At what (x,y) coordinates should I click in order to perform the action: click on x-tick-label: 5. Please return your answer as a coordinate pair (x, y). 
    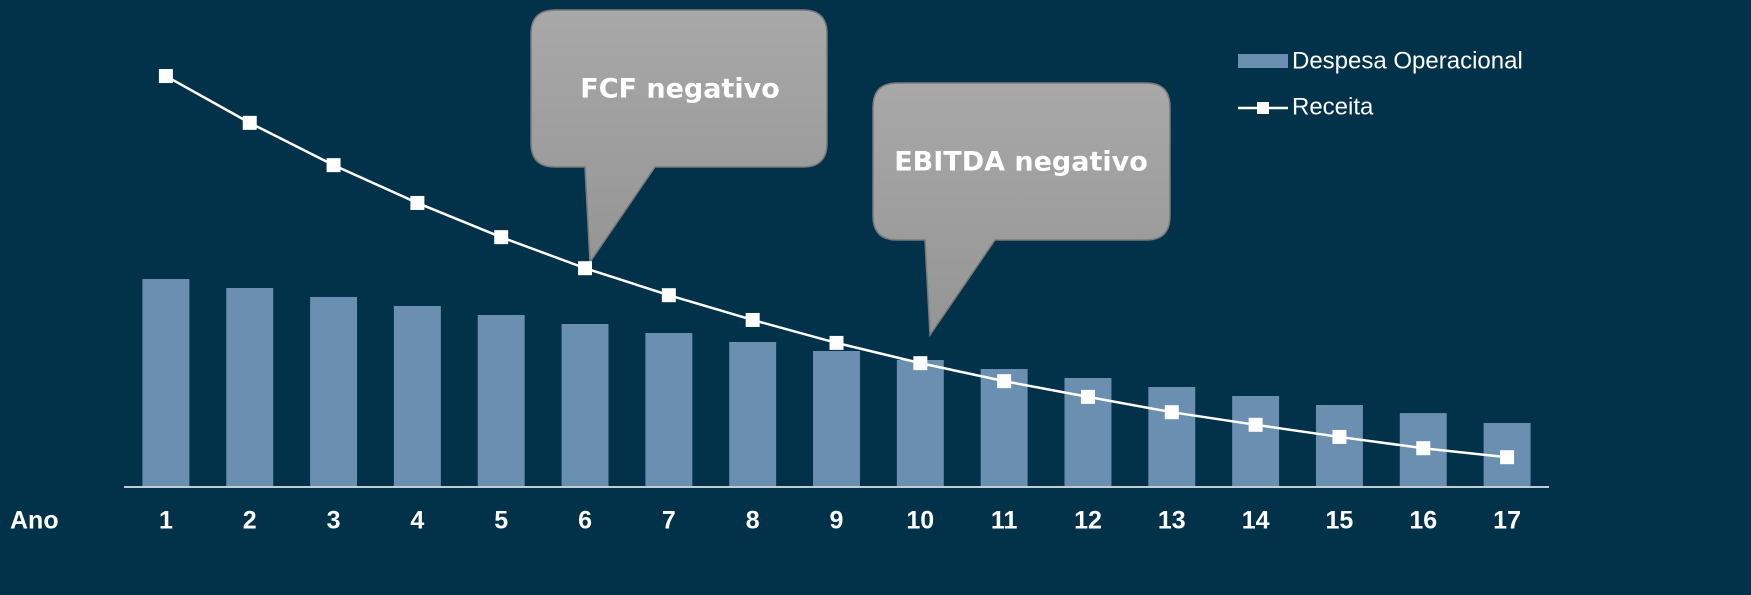
    Looking at the image, I should click on (501, 521).